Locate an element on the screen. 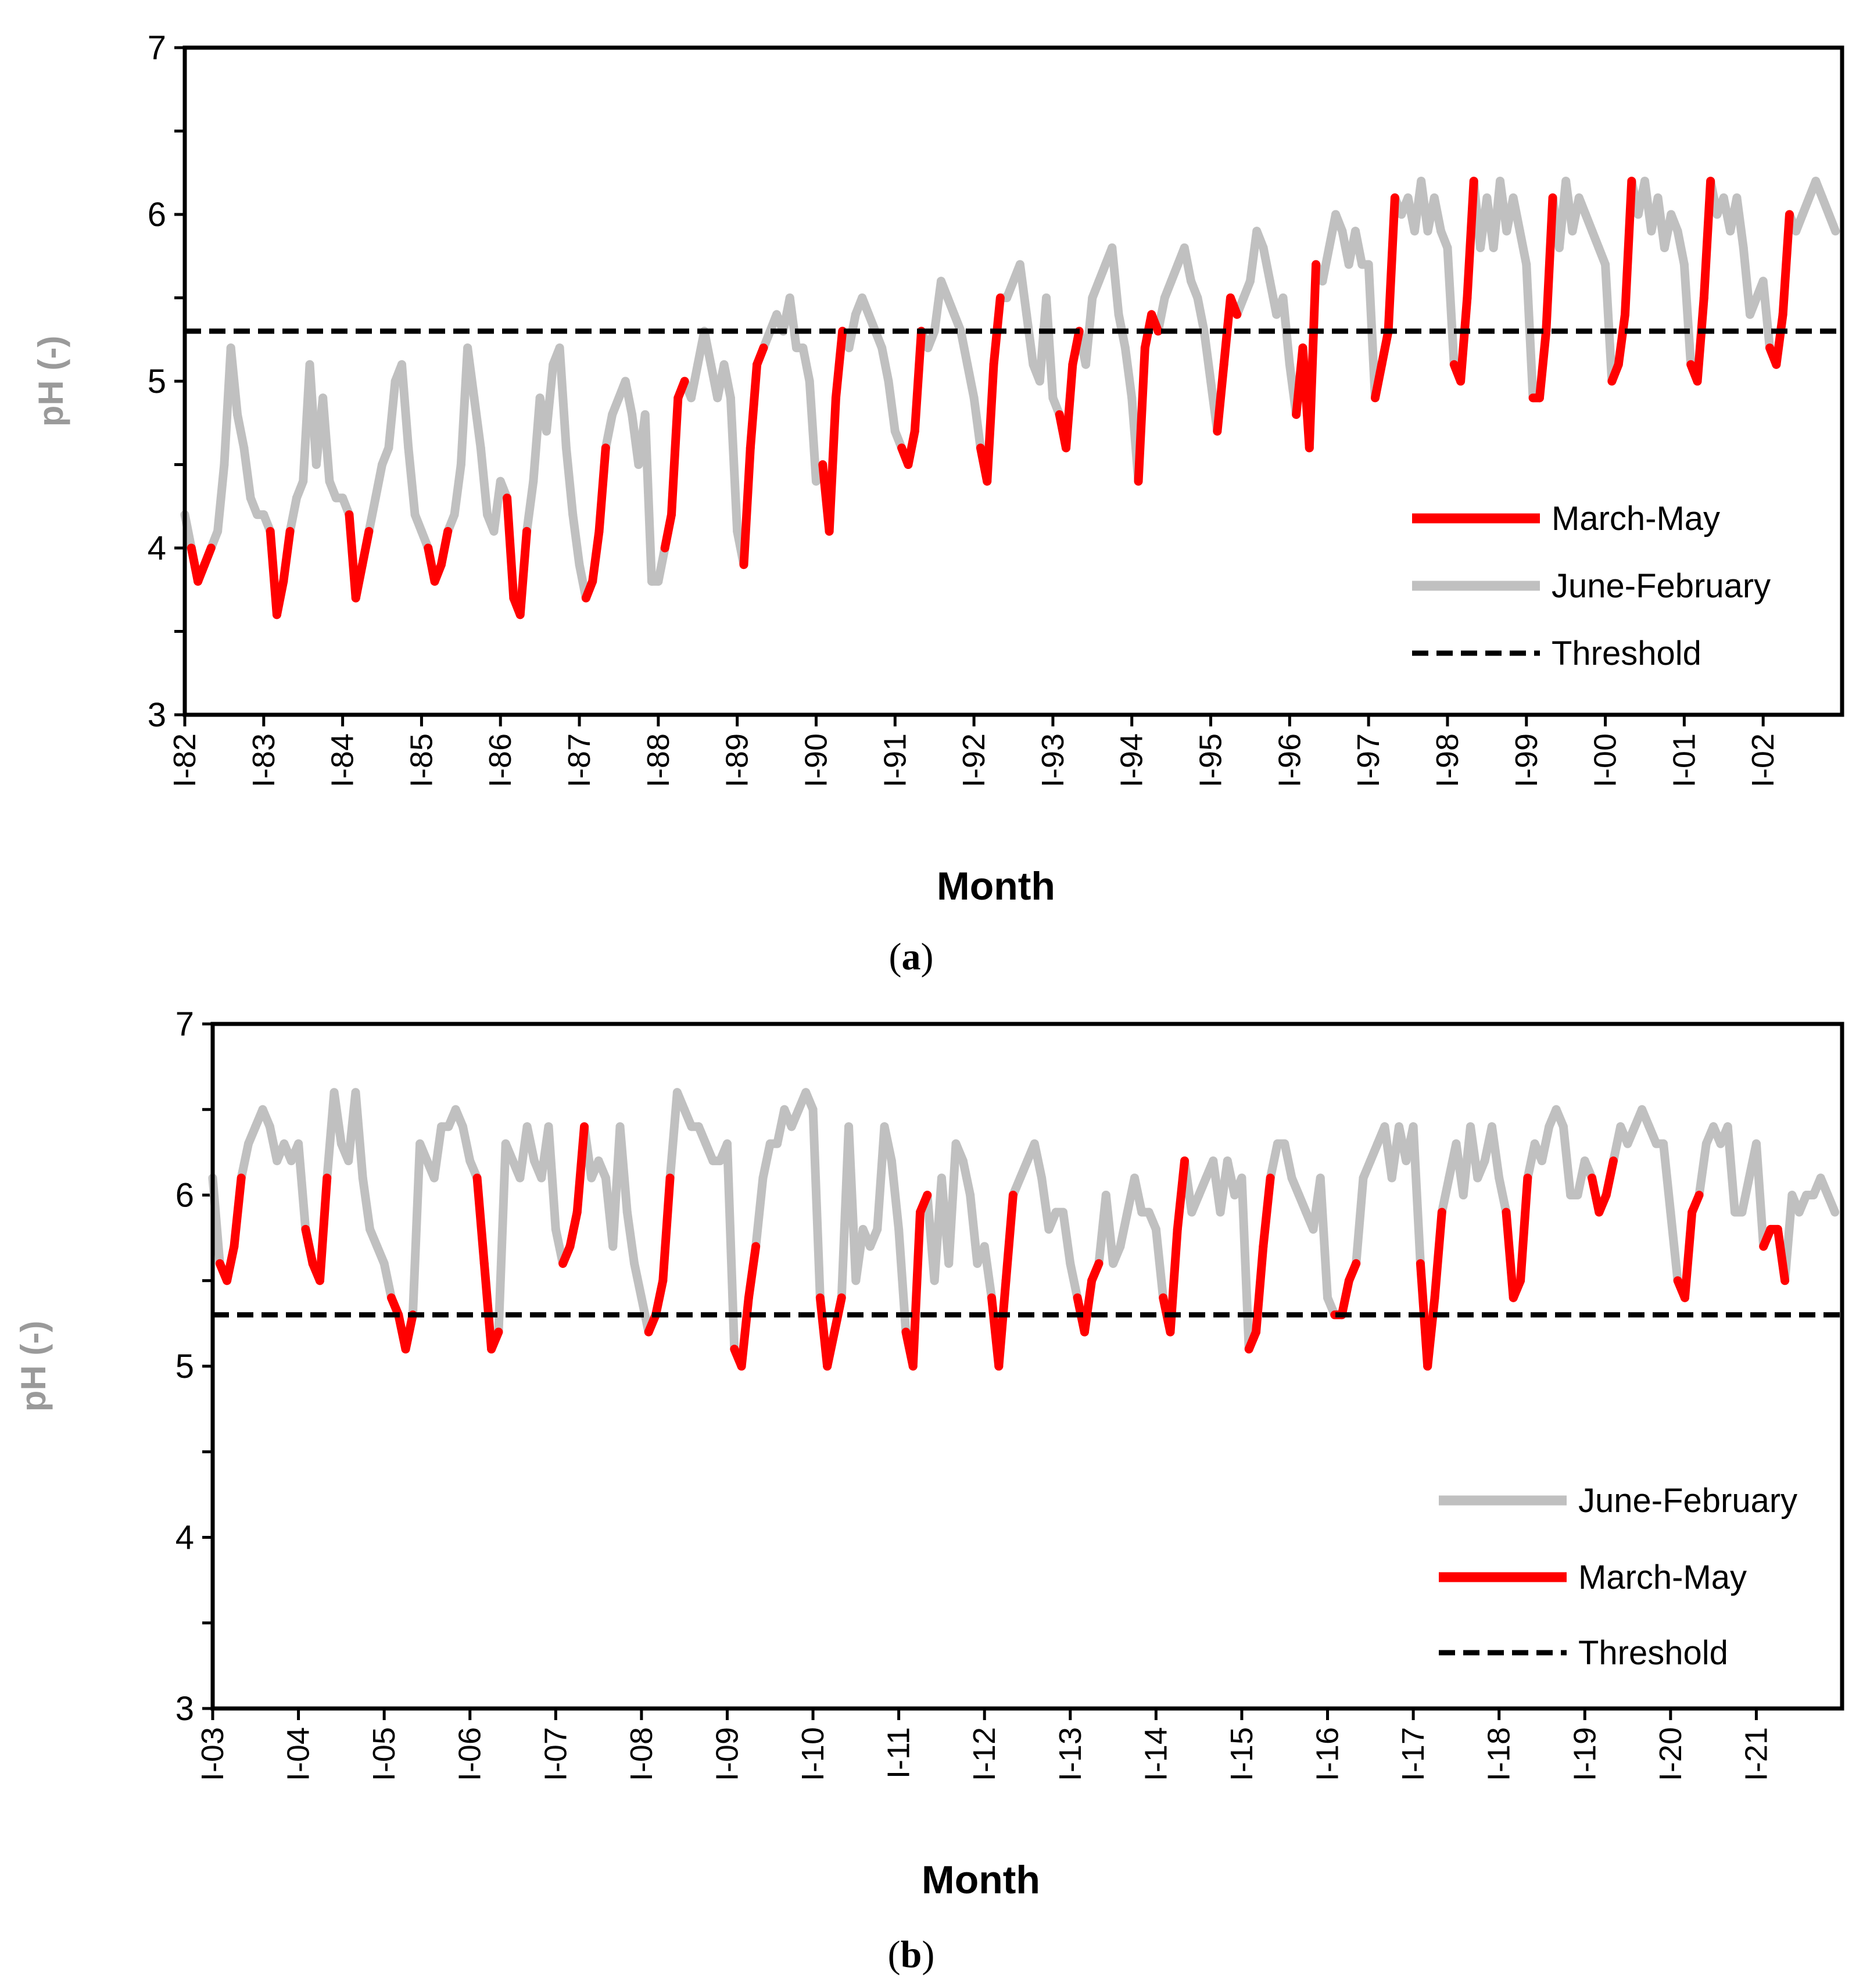  y-tick-label: 5 is located at coordinates (157, 382).